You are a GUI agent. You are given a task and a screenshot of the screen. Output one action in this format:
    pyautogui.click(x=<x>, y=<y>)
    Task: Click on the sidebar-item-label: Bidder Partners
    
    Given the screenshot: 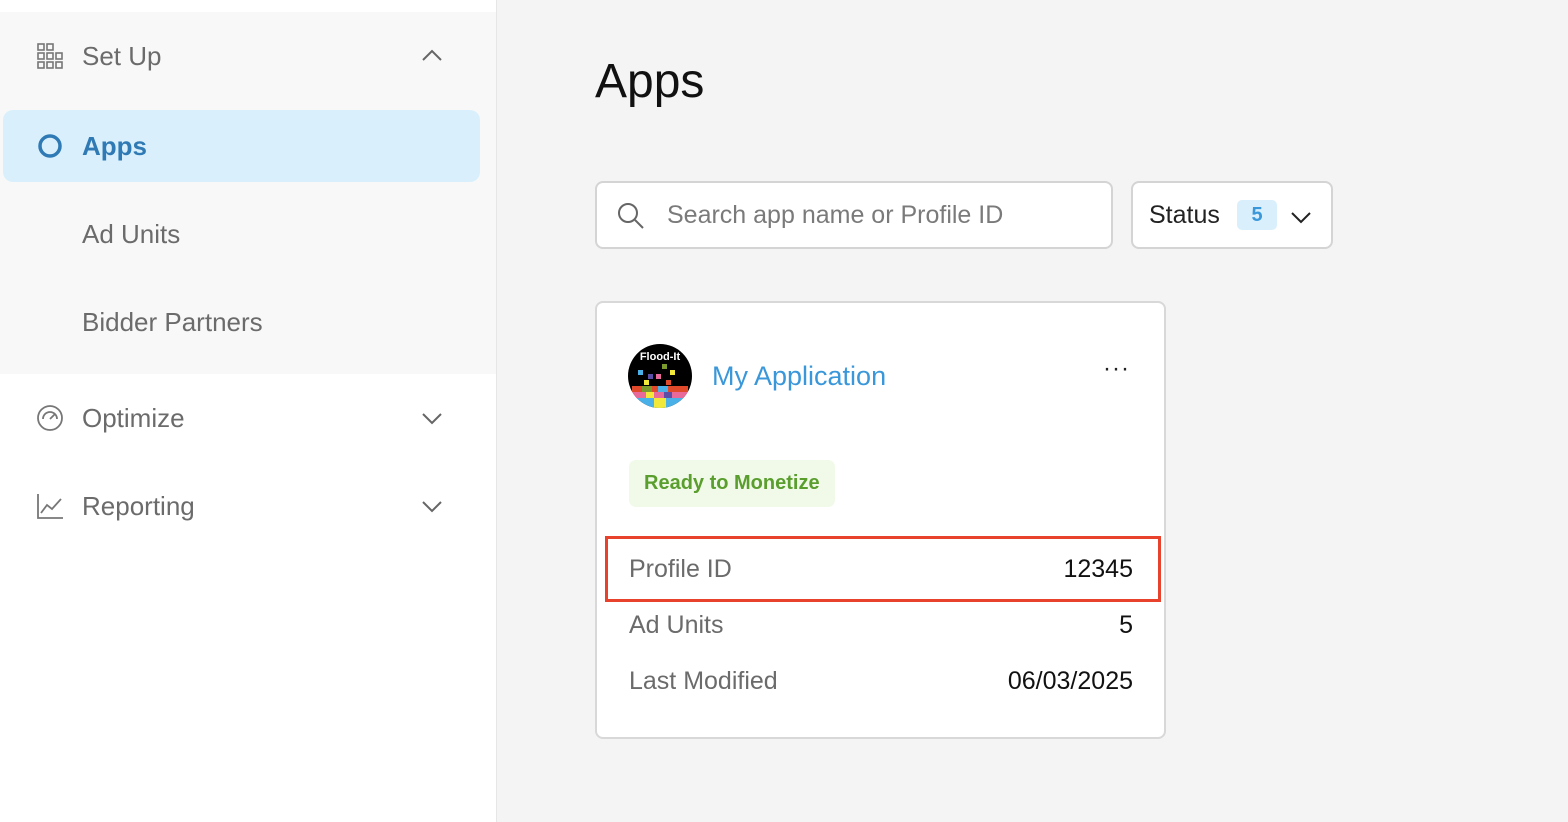 What is the action you would take?
    pyautogui.click(x=172, y=321)
    